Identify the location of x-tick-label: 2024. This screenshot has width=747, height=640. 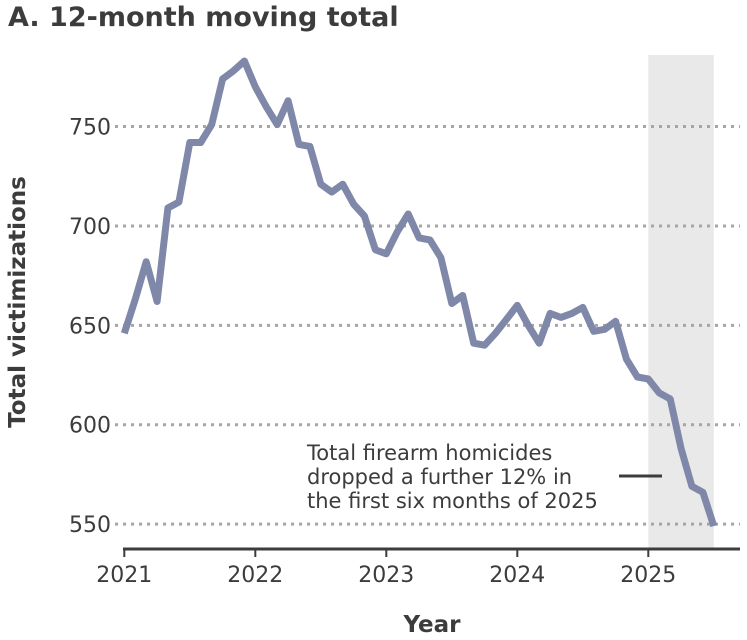
(517, 575).